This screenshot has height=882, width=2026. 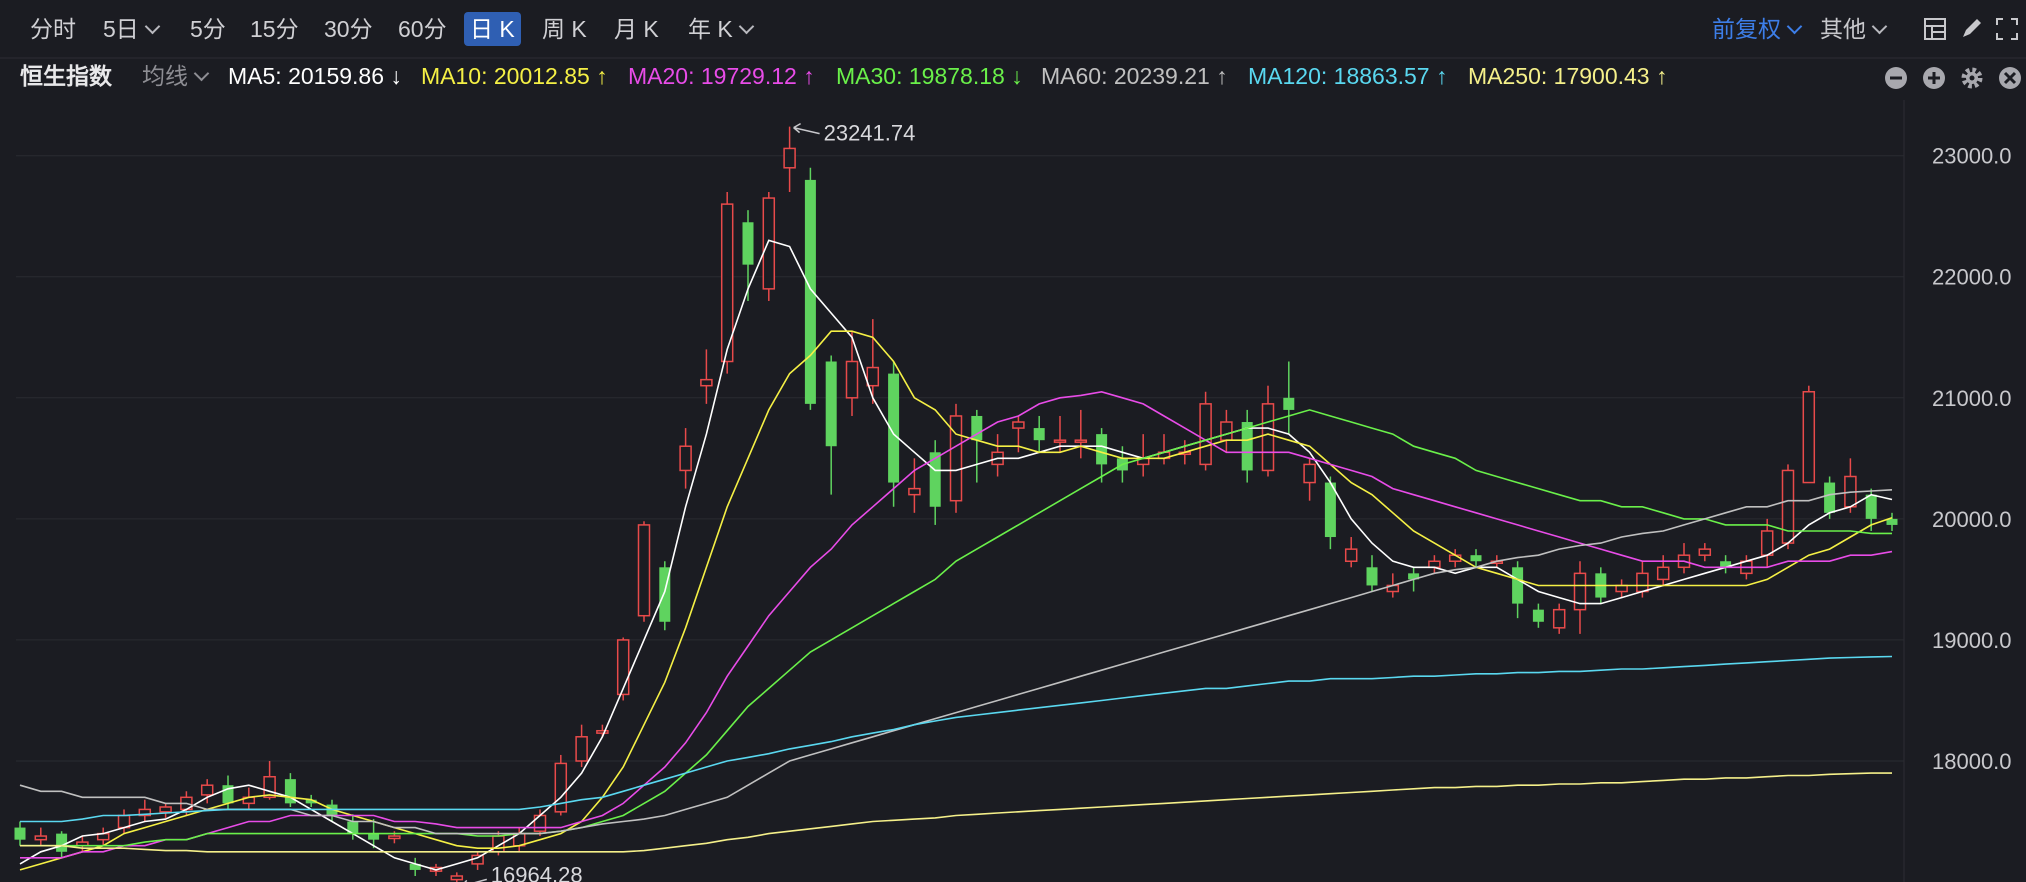 I want to click on y-tick-label: 22000.0, so click(x=1972, y=277).